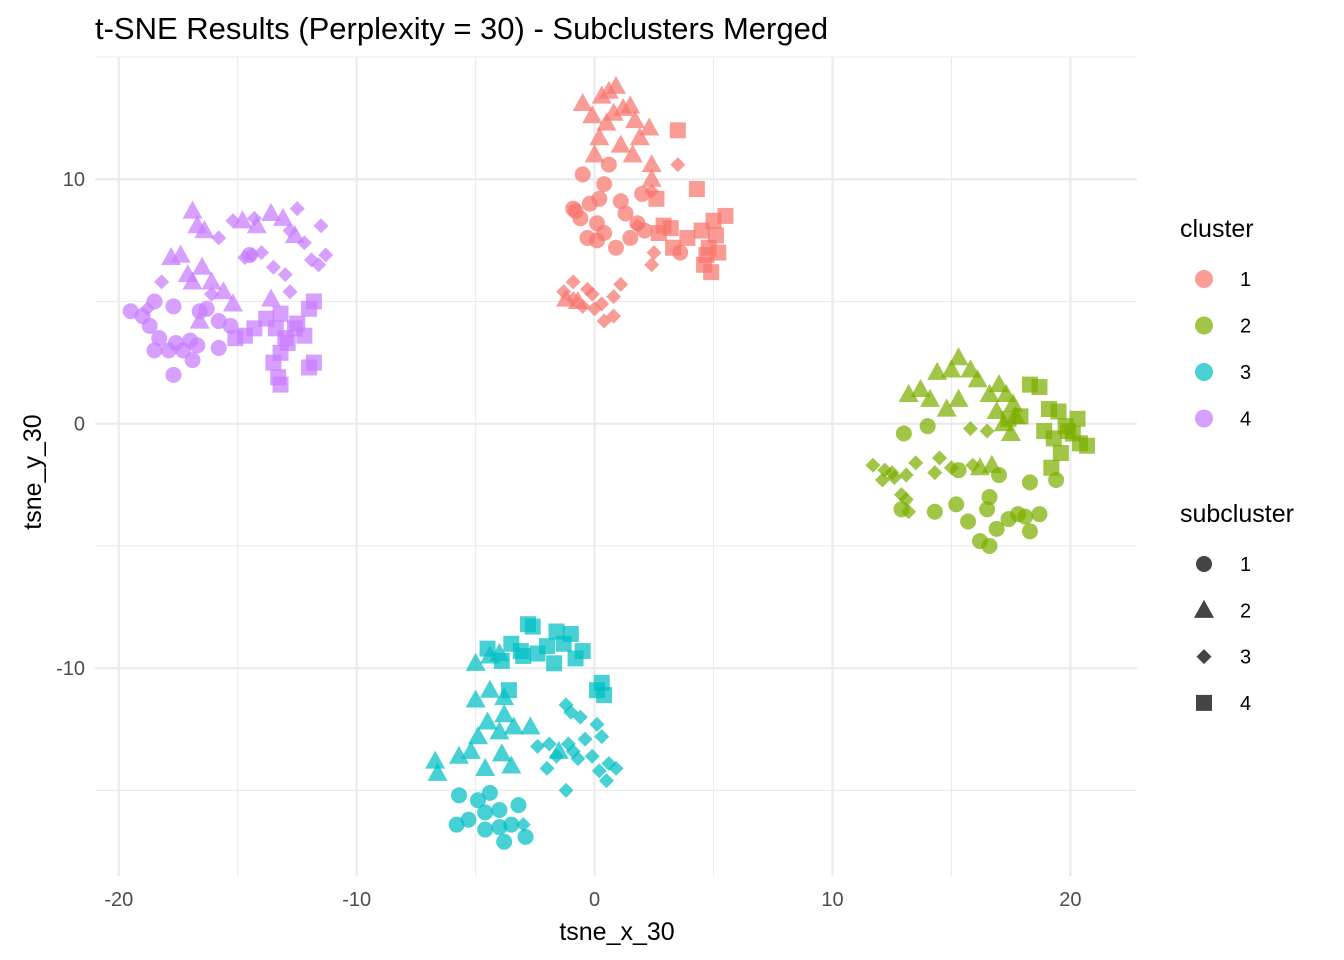 The width and height of the screenshot is (1344, 960). What do you see at coordinates (1237, 514) in the screenshot?
I see `shape-legend-title: subcluster` at bounding box center [1237, 514].